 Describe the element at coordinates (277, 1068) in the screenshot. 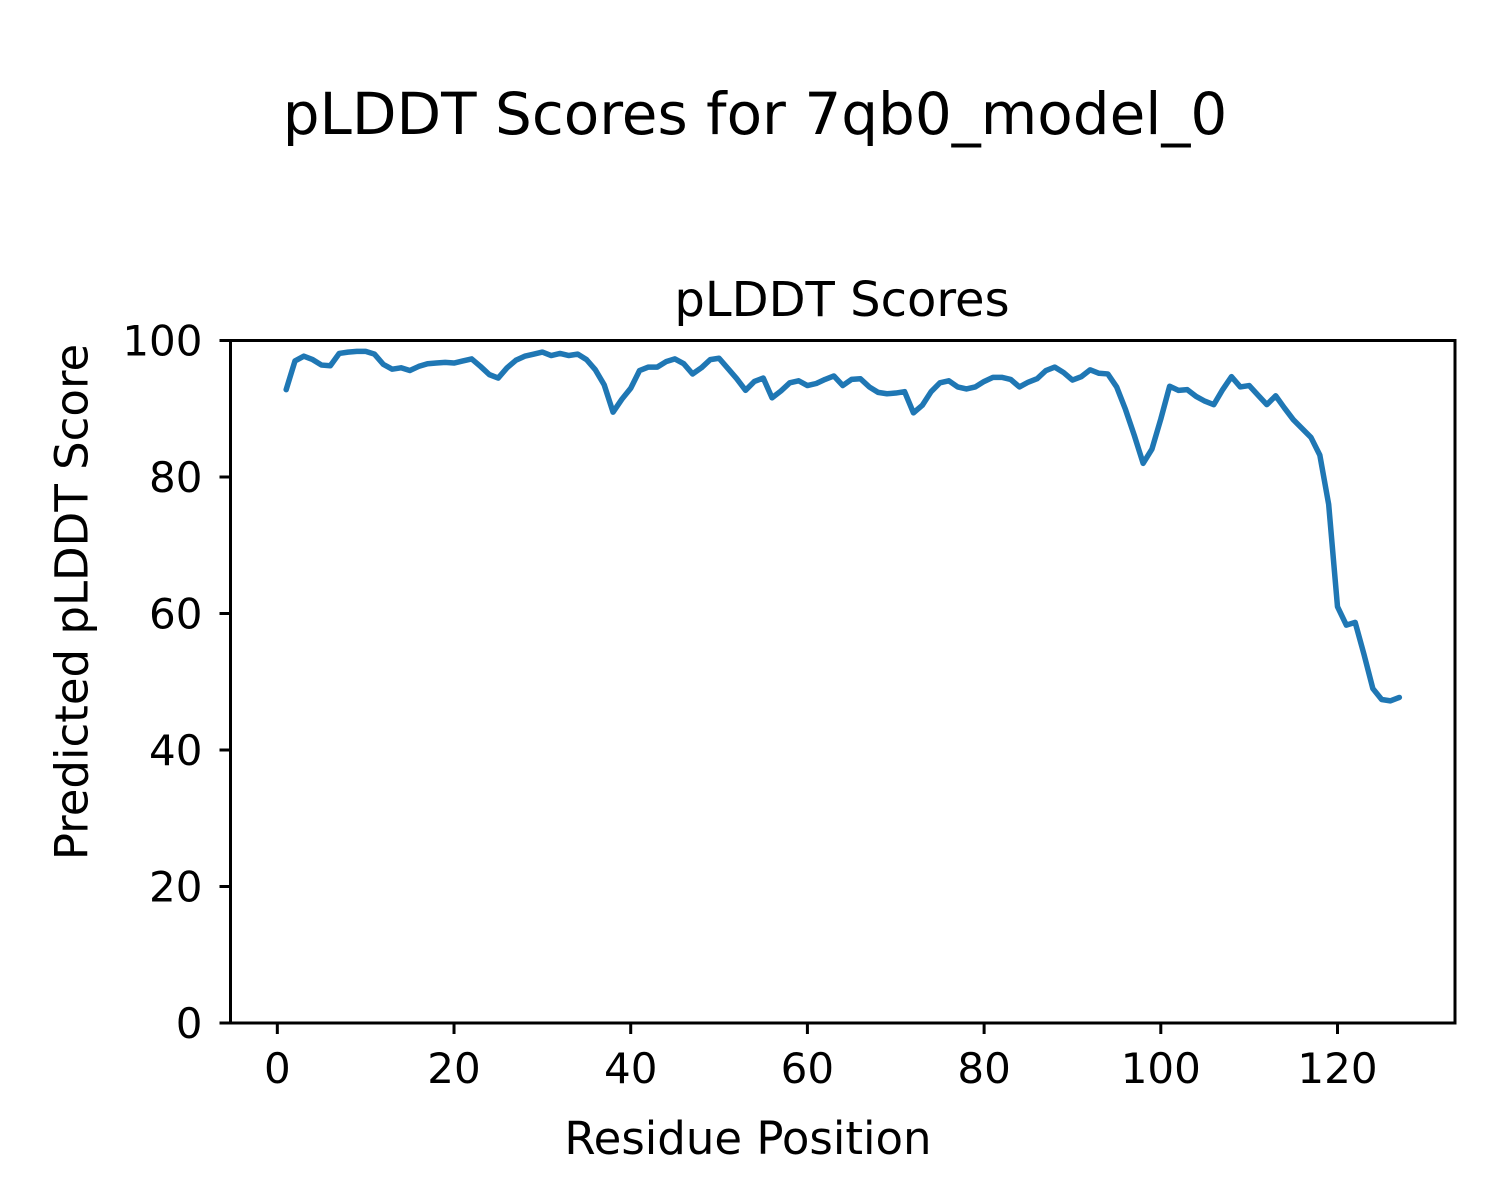

I see `x-tick-label: 0` at that location.